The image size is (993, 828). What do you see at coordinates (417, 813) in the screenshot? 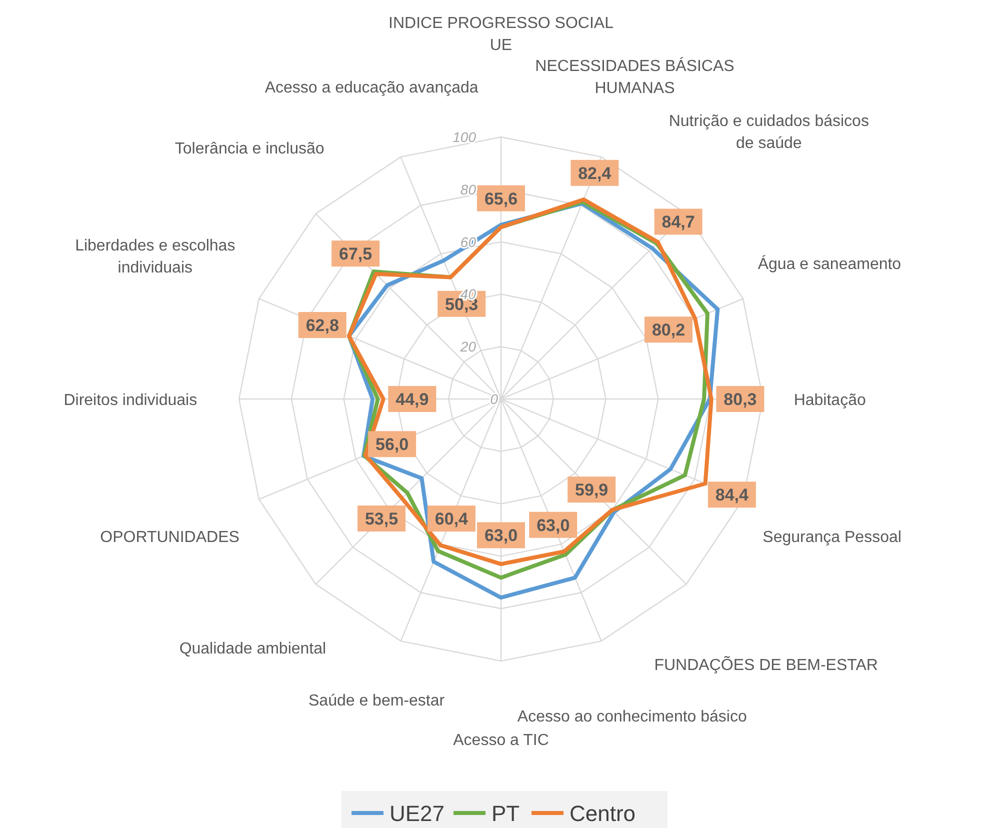
I see `legend-label: UE27` at bounding box center [417, 813].